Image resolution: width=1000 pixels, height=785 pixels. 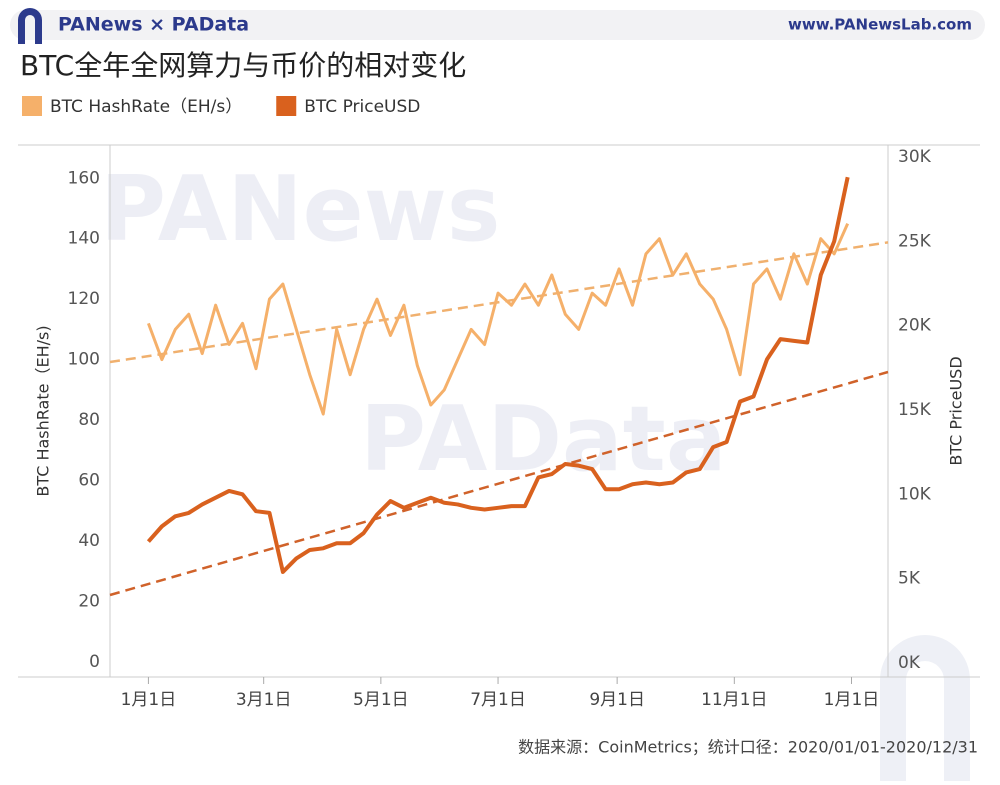 What do you see at coordinates (915, 494) in the screenshot?
I see `y2-tick-label: 10K` at bounding box center [915, 494].